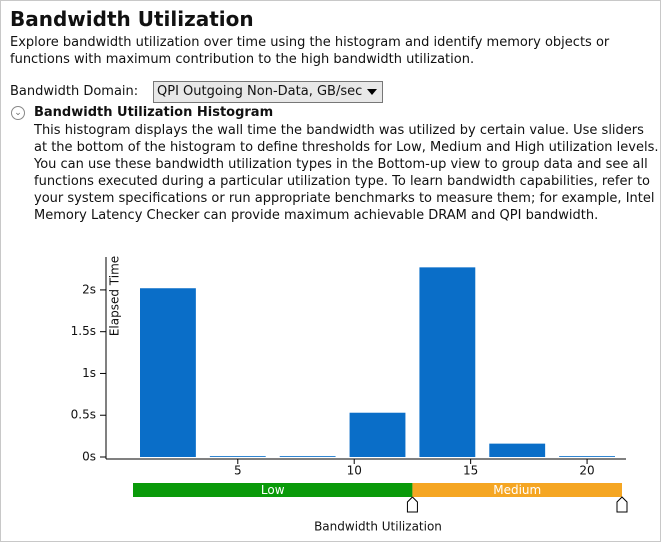 This screenshot has height=542, width=661. Describe the element at coordinates (89, 373) in the screenshot. I see `y-tick-label: 1s` at that location.